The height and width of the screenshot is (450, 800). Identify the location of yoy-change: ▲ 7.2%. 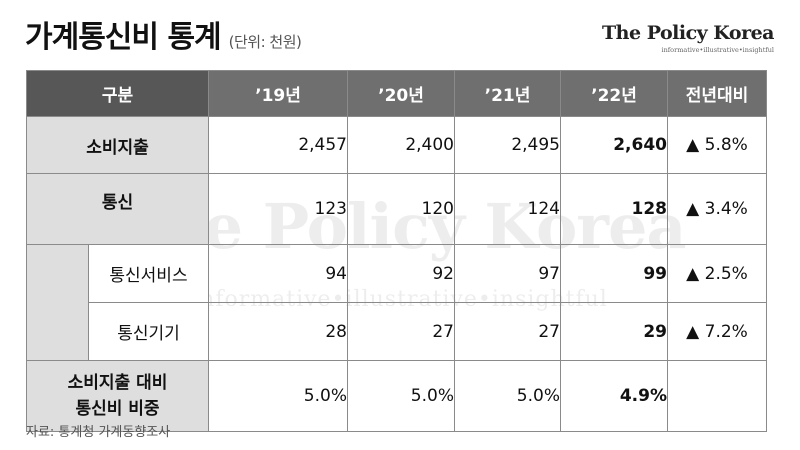
(717, 331).